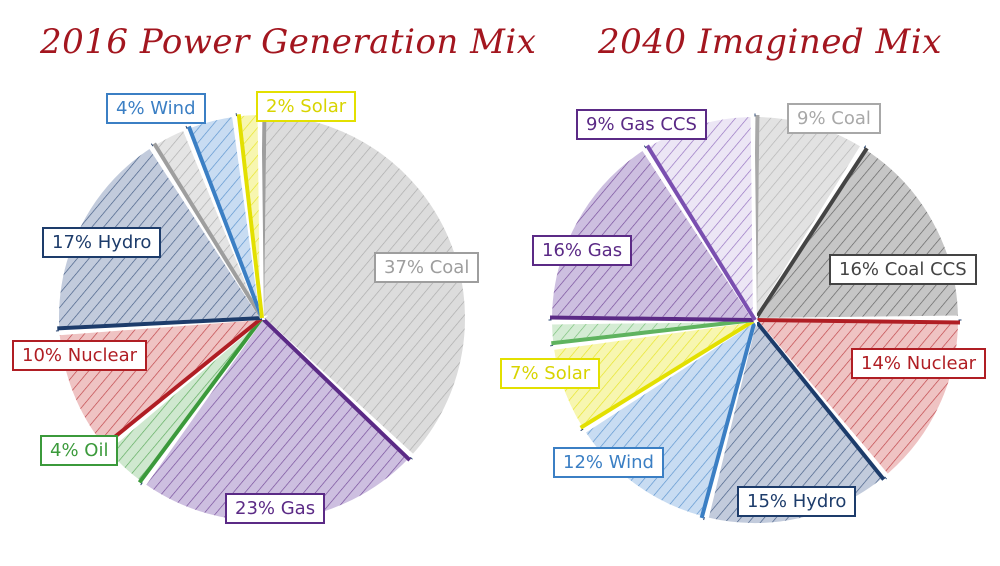 The image size is (1000, 566). I want to click on chart-title-2040: 2040 Imagined Mix, so click(770, 42).